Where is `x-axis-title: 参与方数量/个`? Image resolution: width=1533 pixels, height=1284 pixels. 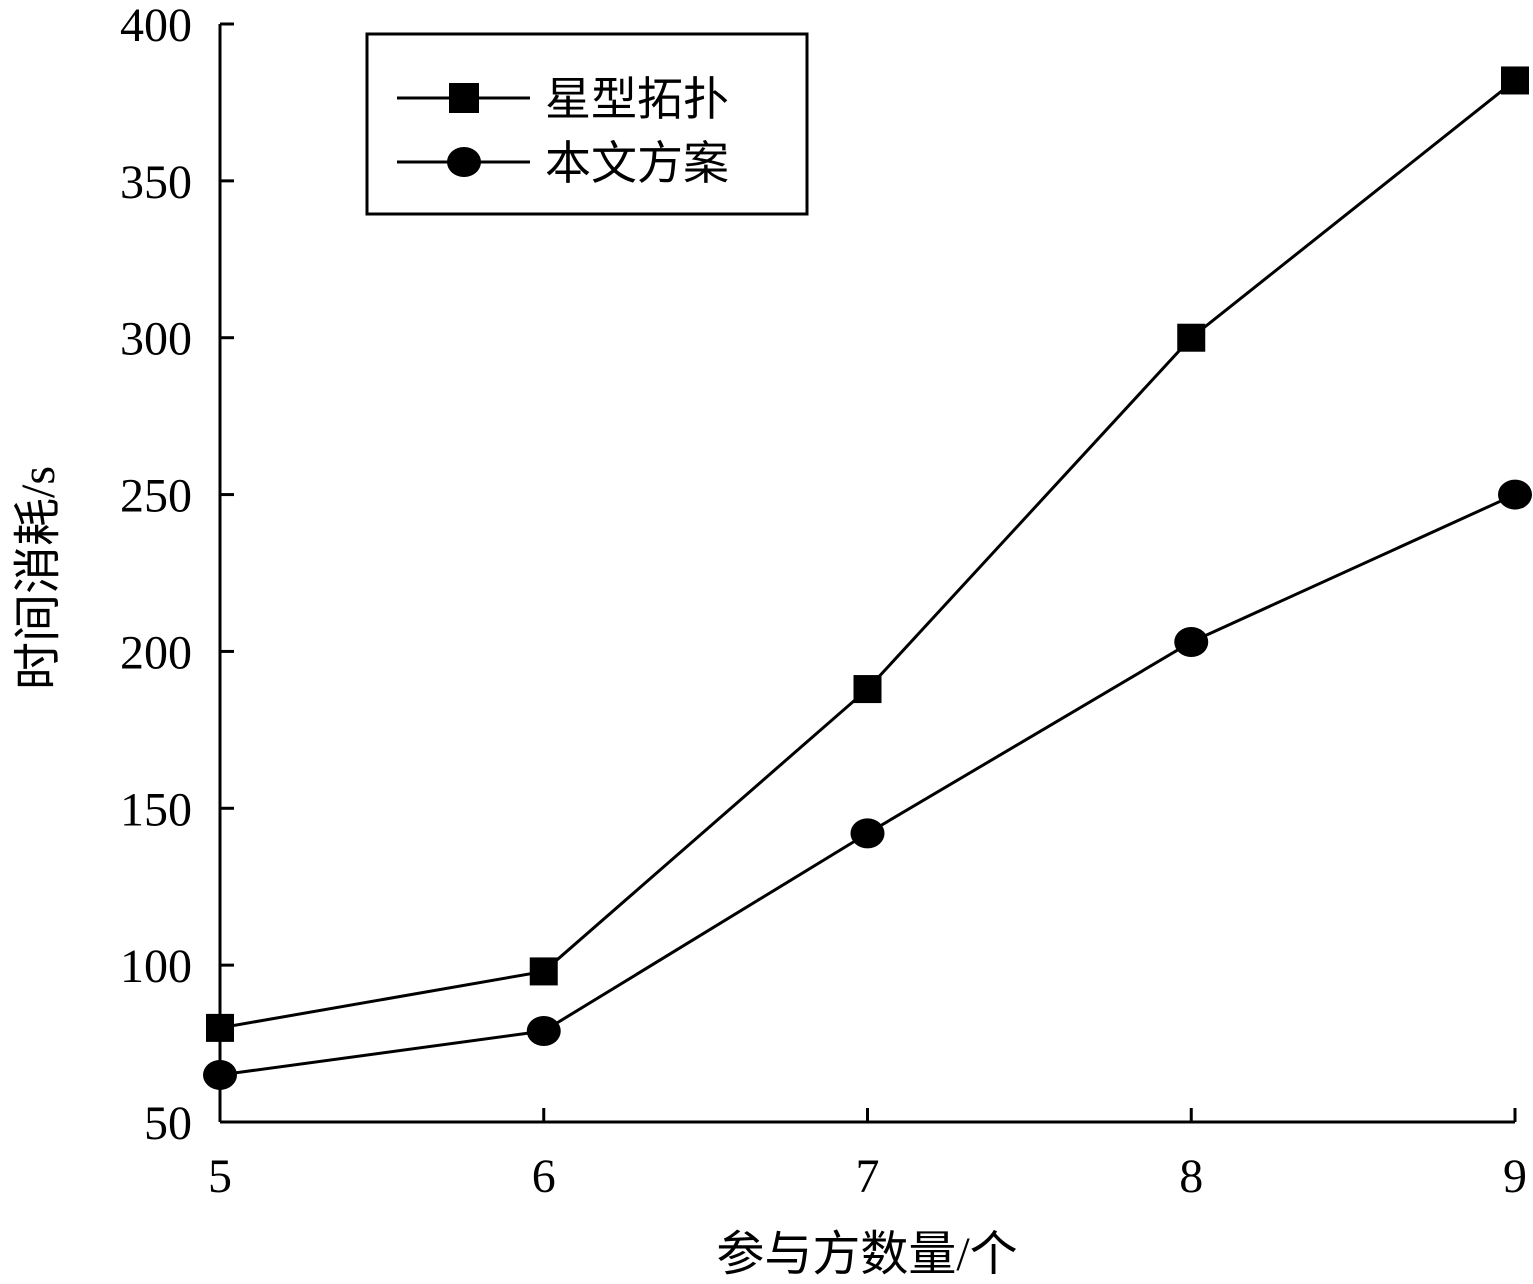
x-axis-title: 参与方数量/个 is located at coordinates (866, 1254).